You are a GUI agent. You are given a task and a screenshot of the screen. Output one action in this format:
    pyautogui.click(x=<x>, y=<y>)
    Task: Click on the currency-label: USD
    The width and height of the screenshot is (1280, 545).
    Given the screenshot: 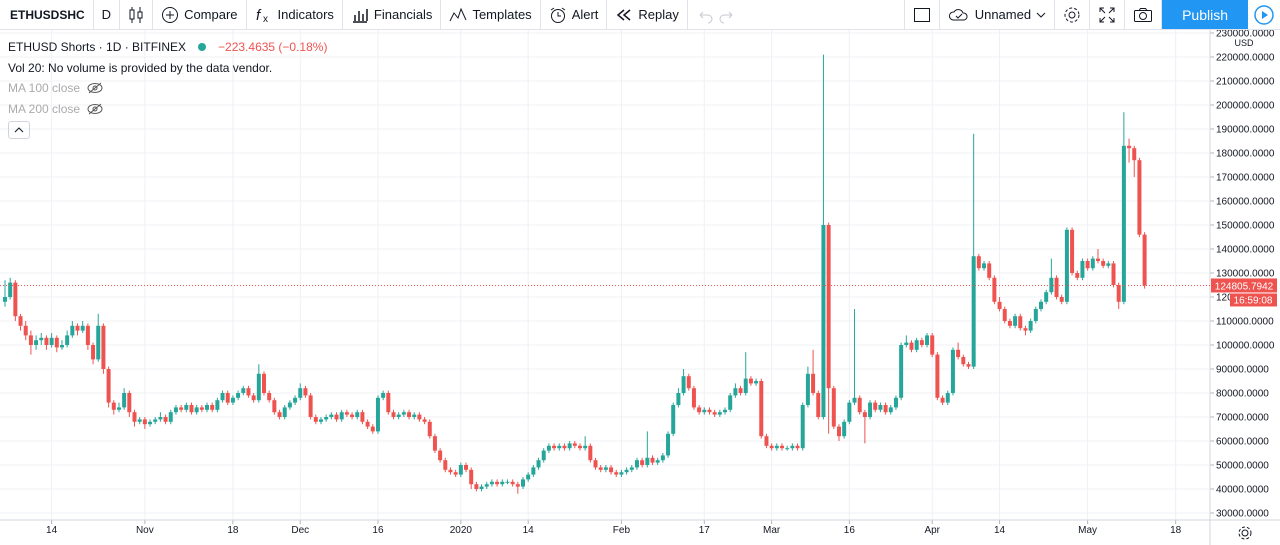 What is the action you would take?
    pyautogui.click(x=1244, y=43)
    